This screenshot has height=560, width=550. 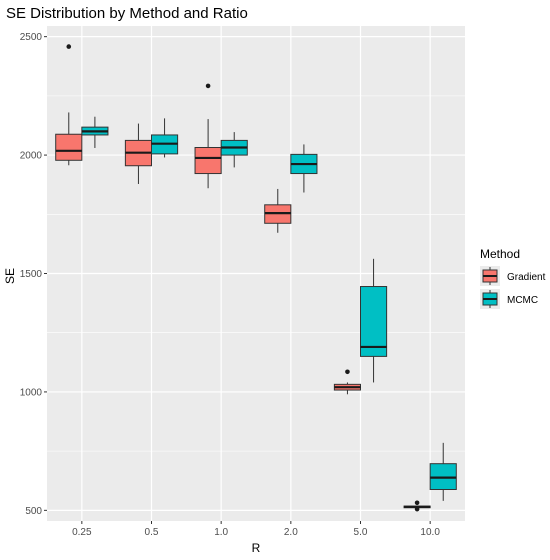 I want to click on x-tick-label: 10.0, so click(x=430, y=532).